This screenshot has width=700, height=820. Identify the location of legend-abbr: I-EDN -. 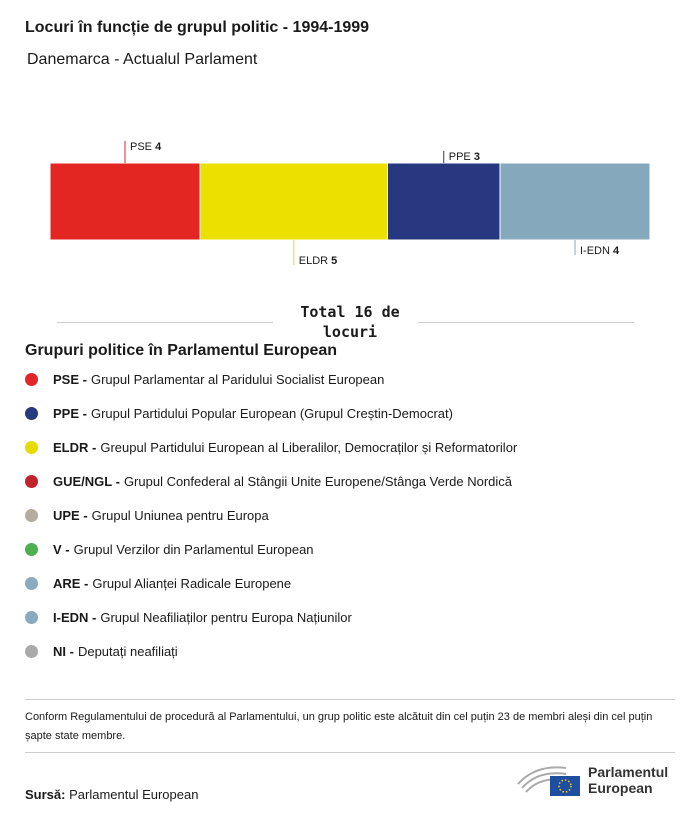
(75, 617).